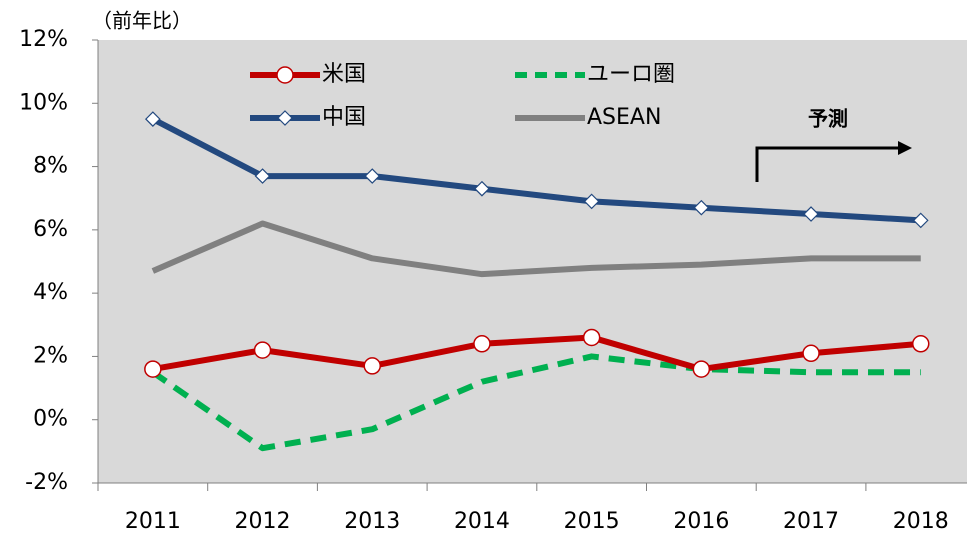 This screenshot has height=536, width=967. What do you see at coordinates (344, 117) in the screenshot?
I see `legend-label: 中国` at bounding box center [344, 117].